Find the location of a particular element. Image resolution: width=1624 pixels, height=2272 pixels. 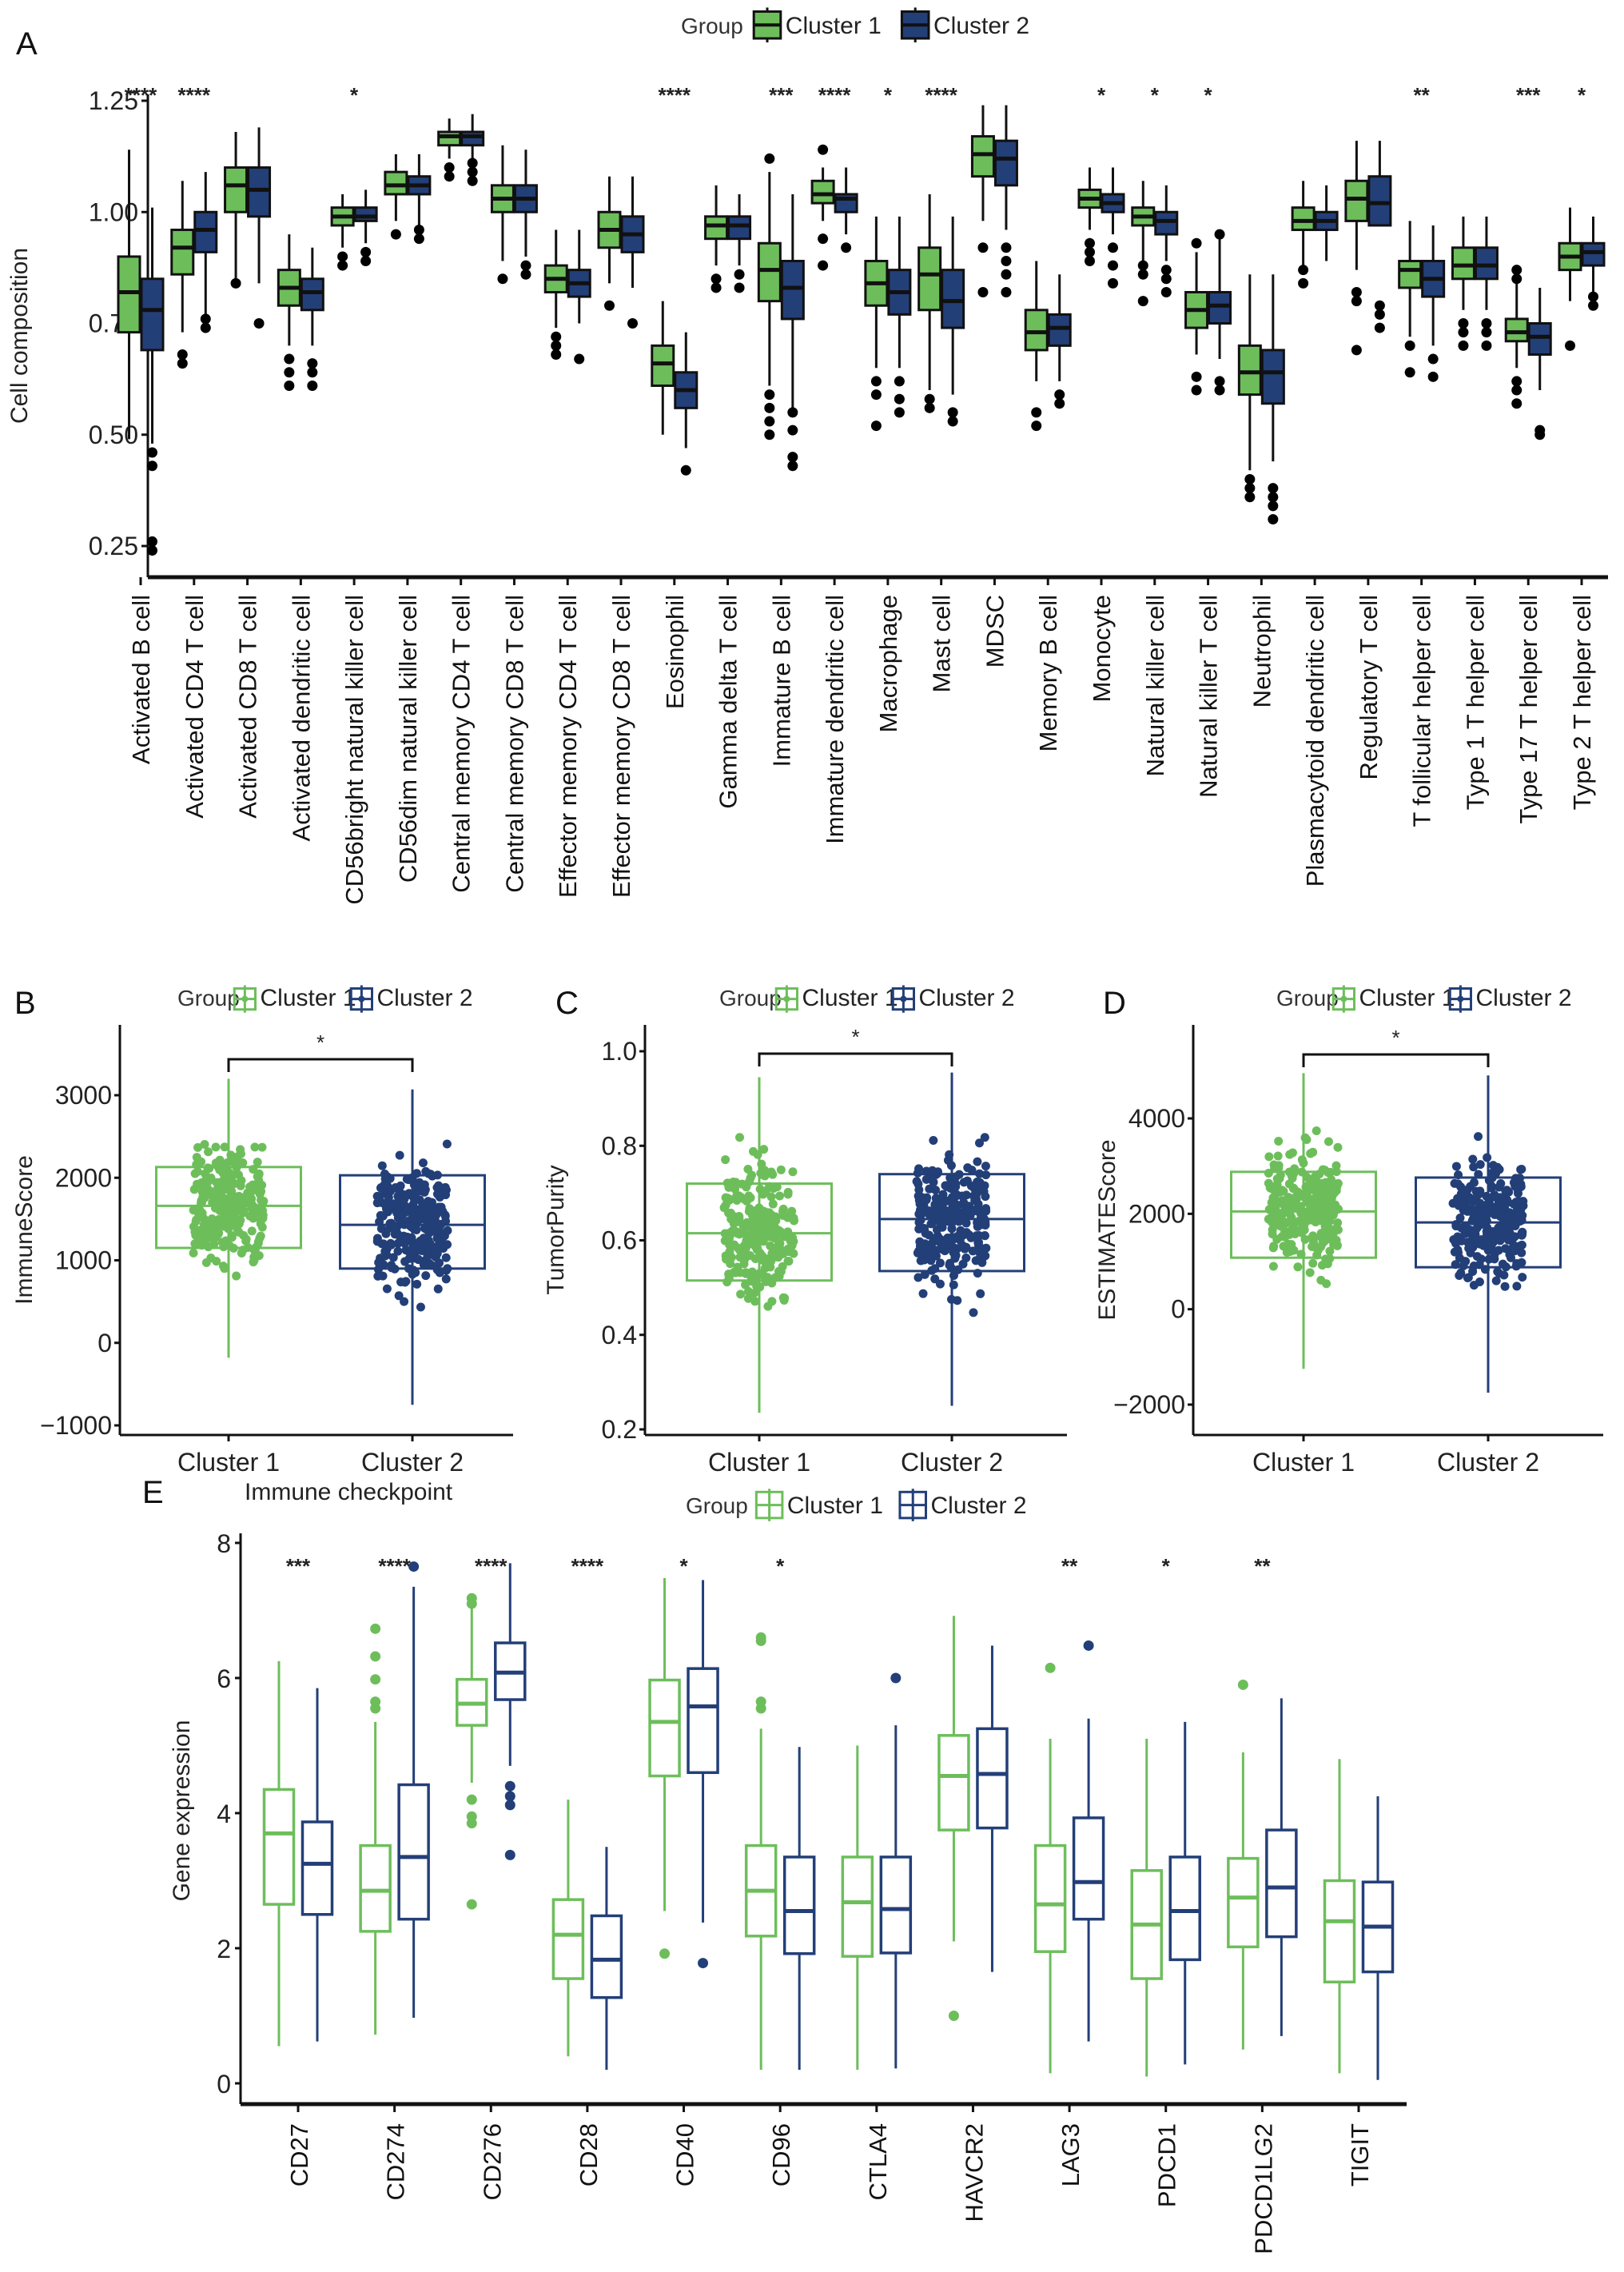

x-tick-label: Cluster 1 is located at coordinates (1303, 1462).